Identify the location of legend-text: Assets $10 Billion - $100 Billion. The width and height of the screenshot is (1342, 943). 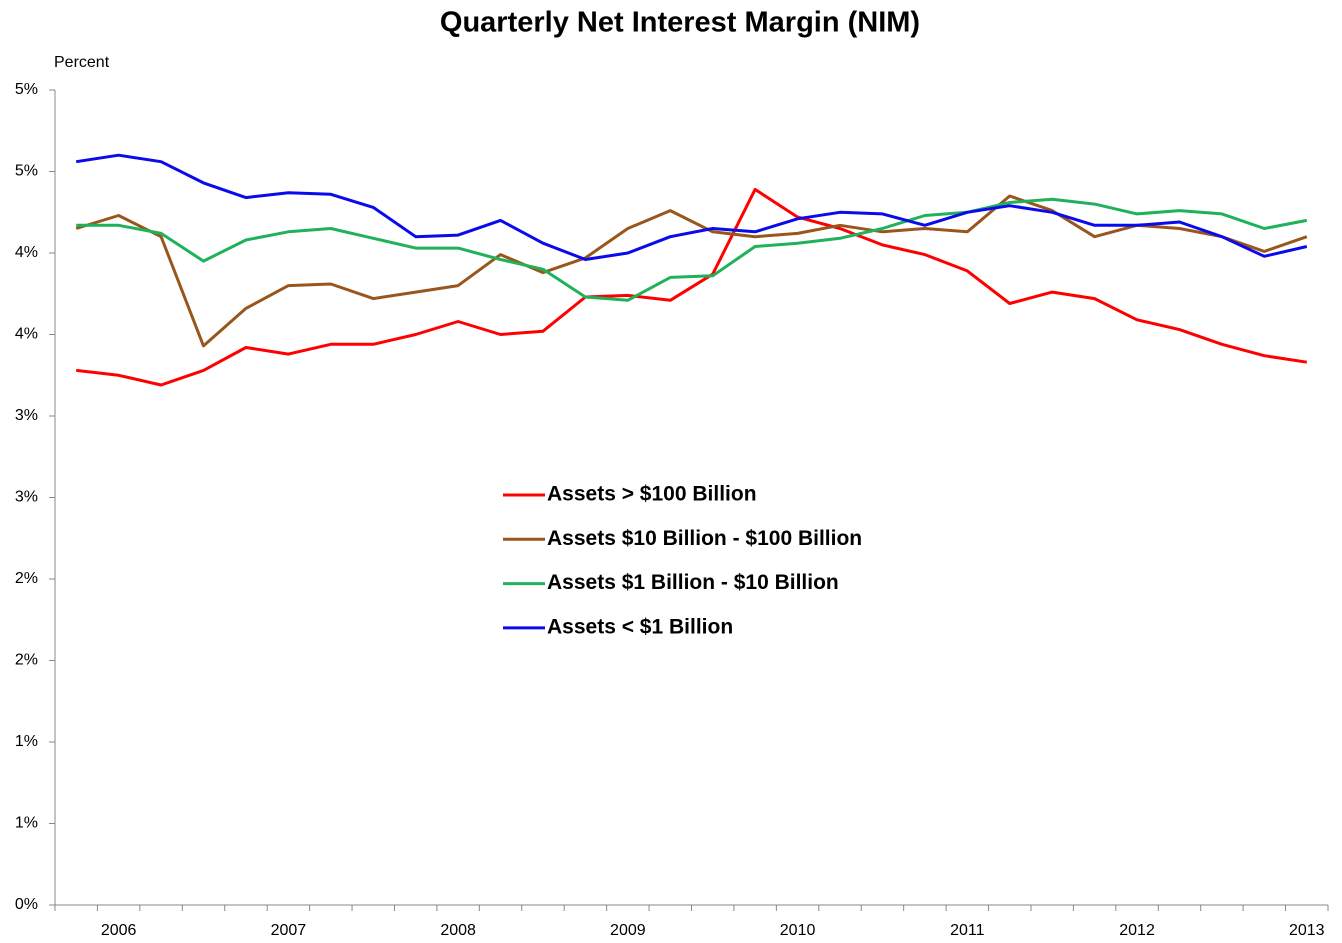
(704, 538).